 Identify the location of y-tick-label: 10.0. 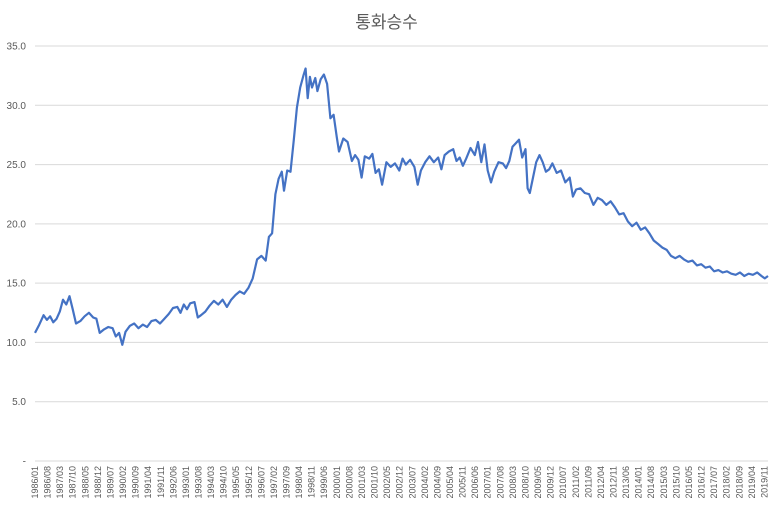
(17, 343).